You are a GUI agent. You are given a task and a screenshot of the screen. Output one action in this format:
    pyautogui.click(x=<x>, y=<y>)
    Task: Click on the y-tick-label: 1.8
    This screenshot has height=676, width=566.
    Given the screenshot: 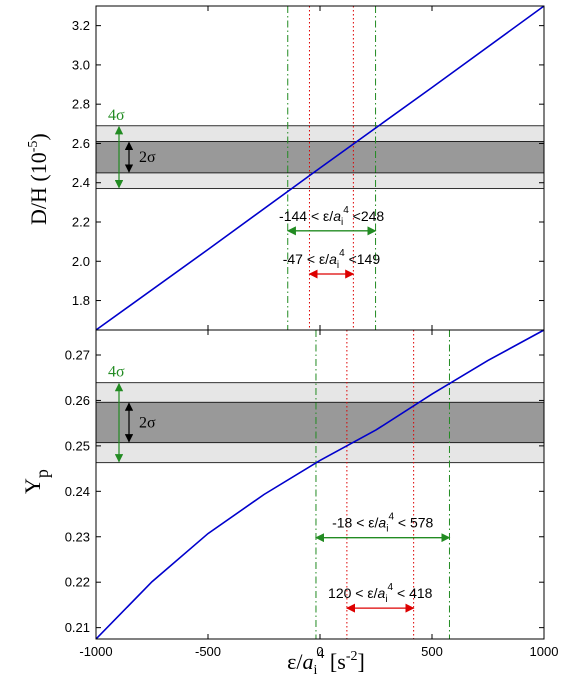 What is the action you would take?
    pyautogui.click(x=81, y=300)
    